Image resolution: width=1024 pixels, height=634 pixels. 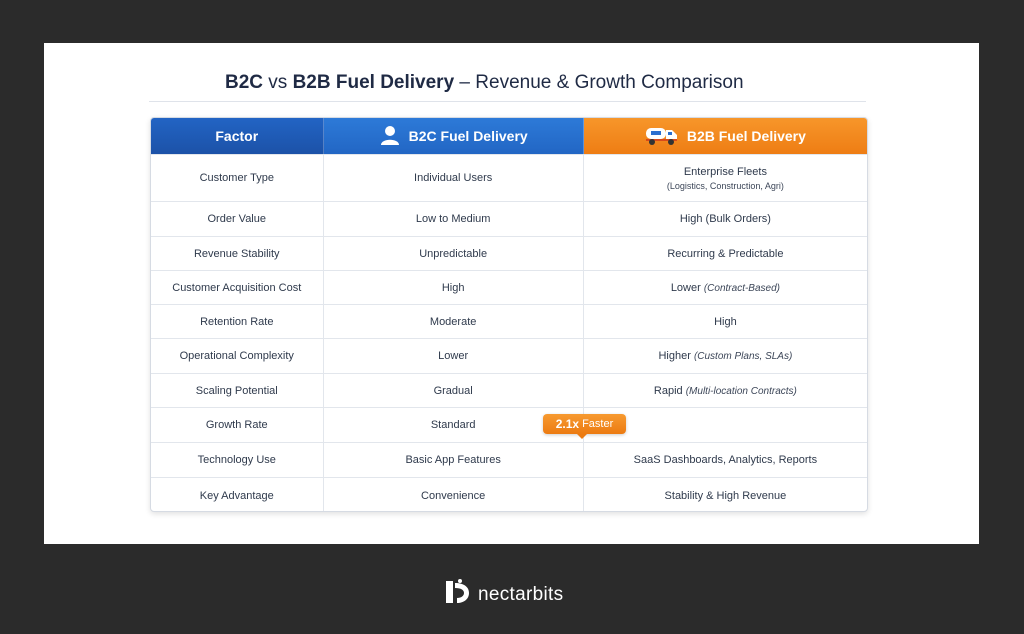 What do you see at coordinates (454, 178) in the screenshot?
I see `b2c-cell: Individual Users` at bounding box center [454, 178].